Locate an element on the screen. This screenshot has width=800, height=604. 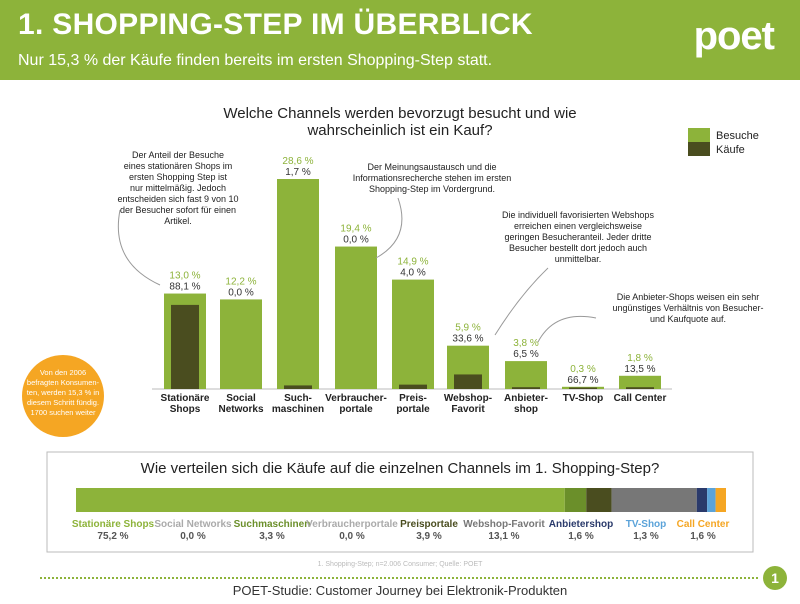
category-label: Shops is located at coordinates (185, 409).